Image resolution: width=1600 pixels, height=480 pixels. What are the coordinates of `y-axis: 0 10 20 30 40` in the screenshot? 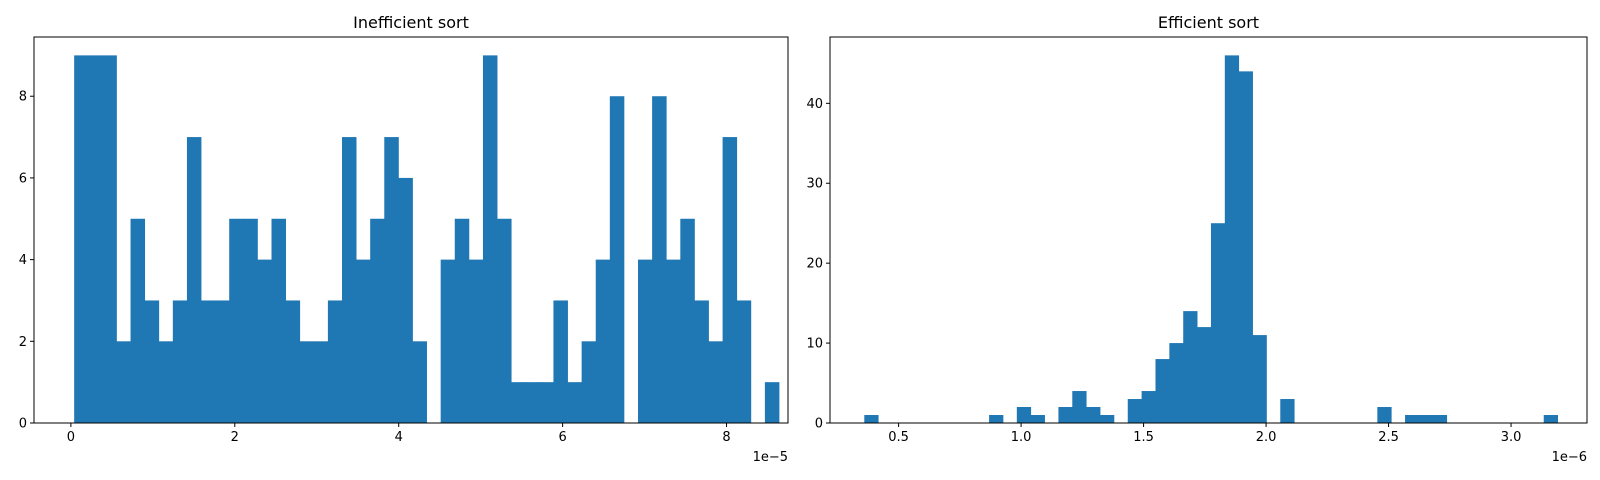 It's located at (818, 264).